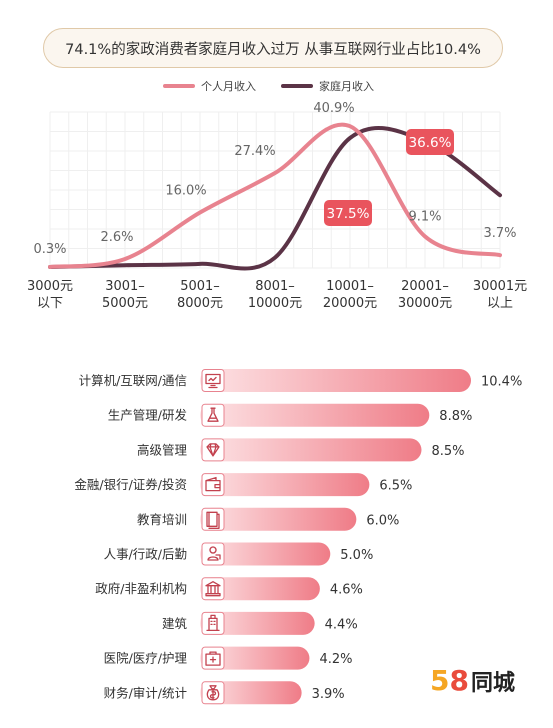 The width and height of the screenshot is (553, 728). I want to click on legend: 个人月收入 家庭月收入, so click(268, 86).